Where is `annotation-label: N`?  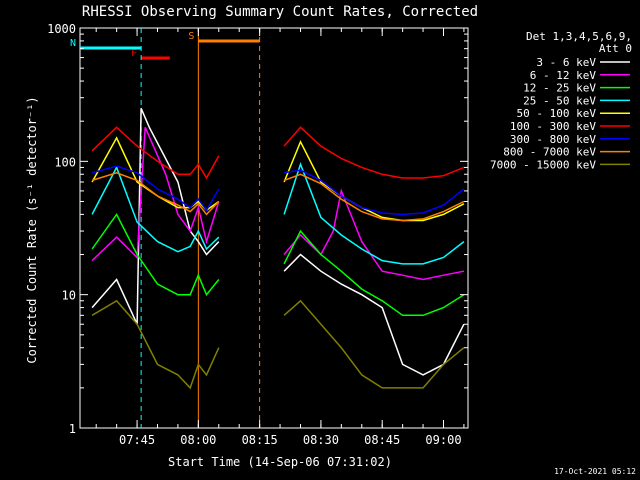 annotation-label: N is located at coordinates (73, 43).